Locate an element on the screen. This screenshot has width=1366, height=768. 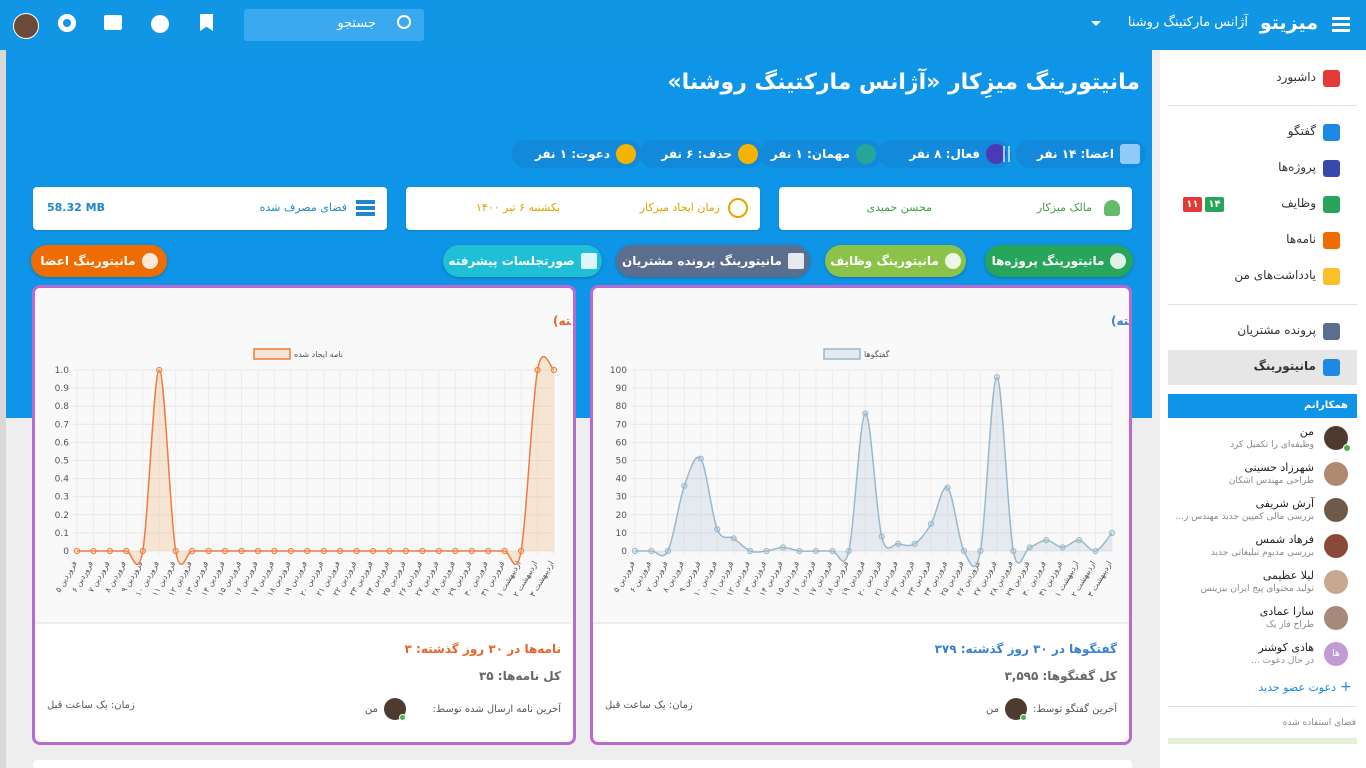
last-time: زمان: یک ساعت قبل is located at coordinates (91, 705).